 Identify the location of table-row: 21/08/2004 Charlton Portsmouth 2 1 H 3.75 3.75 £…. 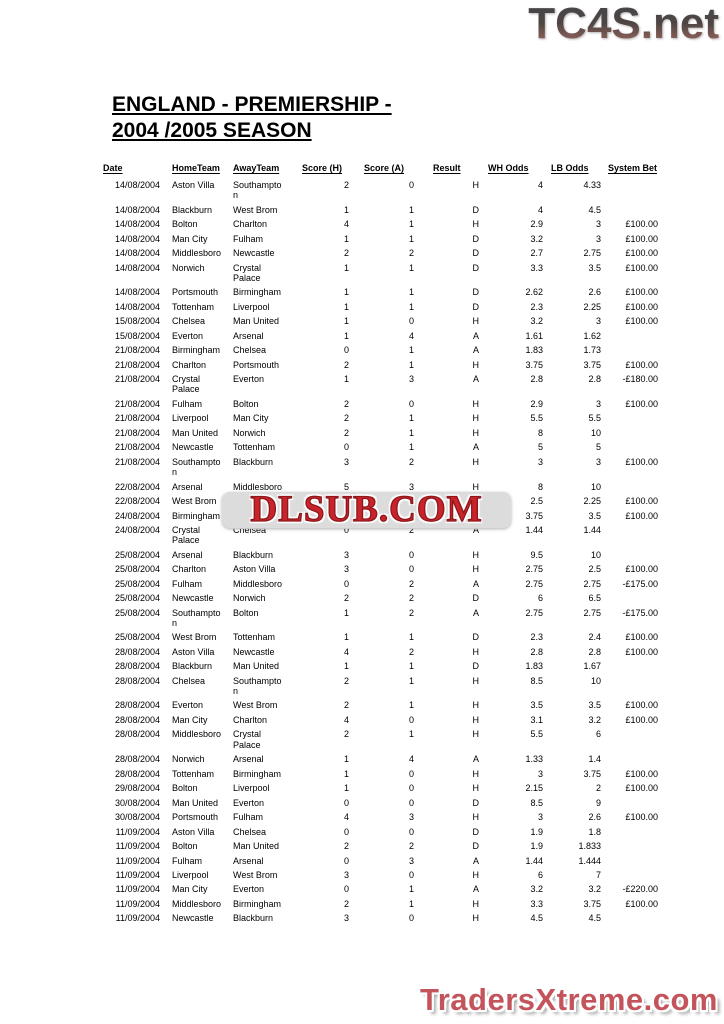
(381, 365).